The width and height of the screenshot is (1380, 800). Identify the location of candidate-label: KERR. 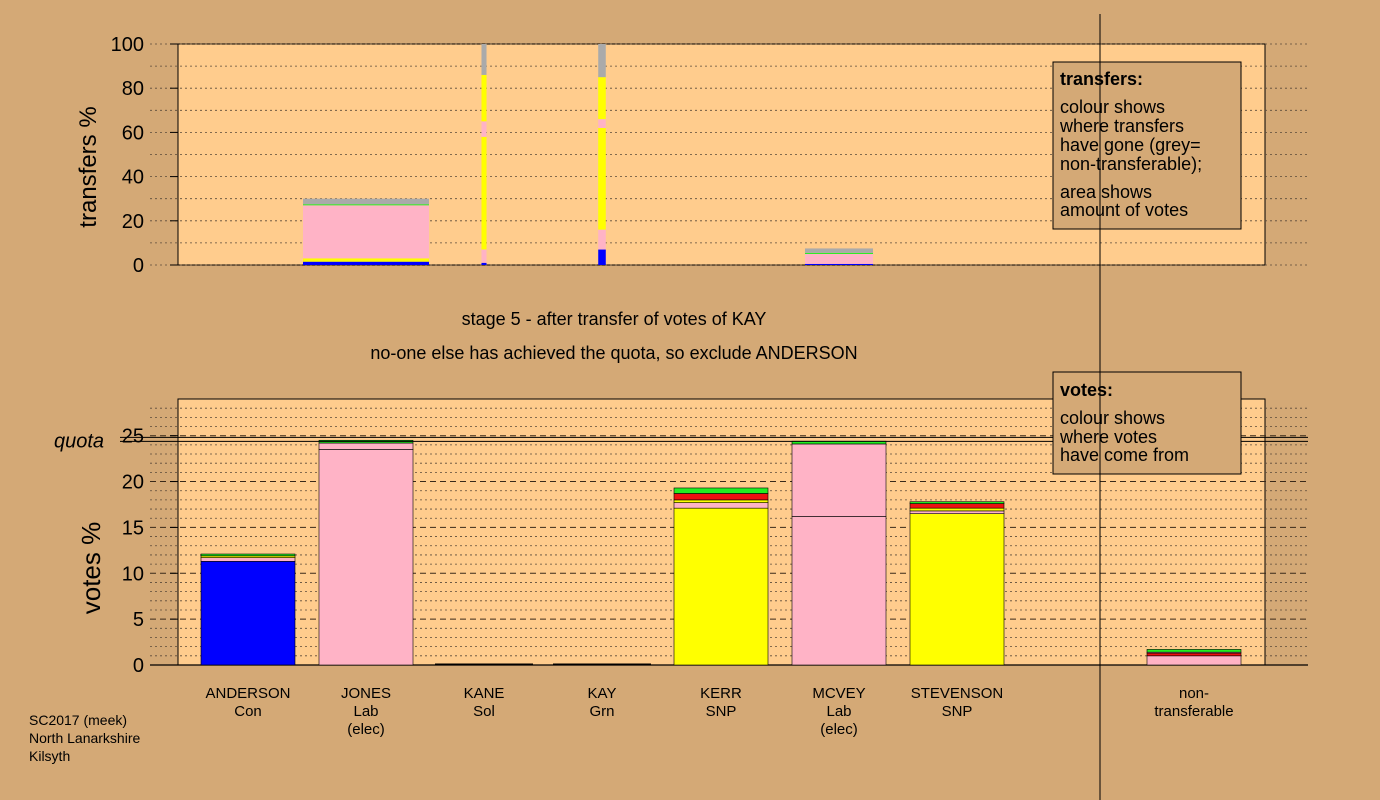
(721, 693).